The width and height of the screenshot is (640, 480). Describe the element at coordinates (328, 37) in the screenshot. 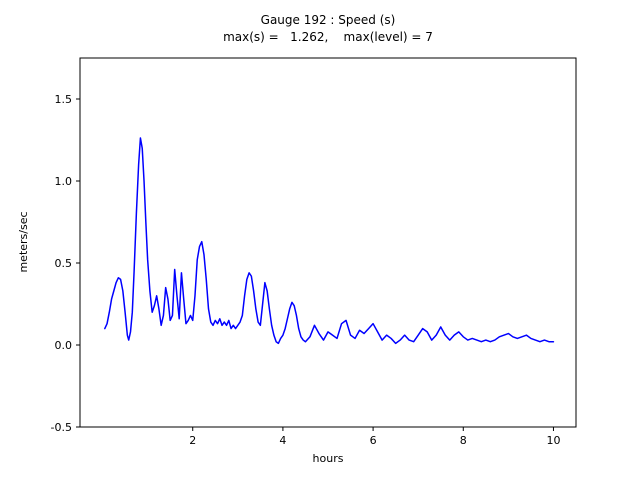

I see `chart-subtitle: max(s) = 1.262, max(level) = 7` at that location.